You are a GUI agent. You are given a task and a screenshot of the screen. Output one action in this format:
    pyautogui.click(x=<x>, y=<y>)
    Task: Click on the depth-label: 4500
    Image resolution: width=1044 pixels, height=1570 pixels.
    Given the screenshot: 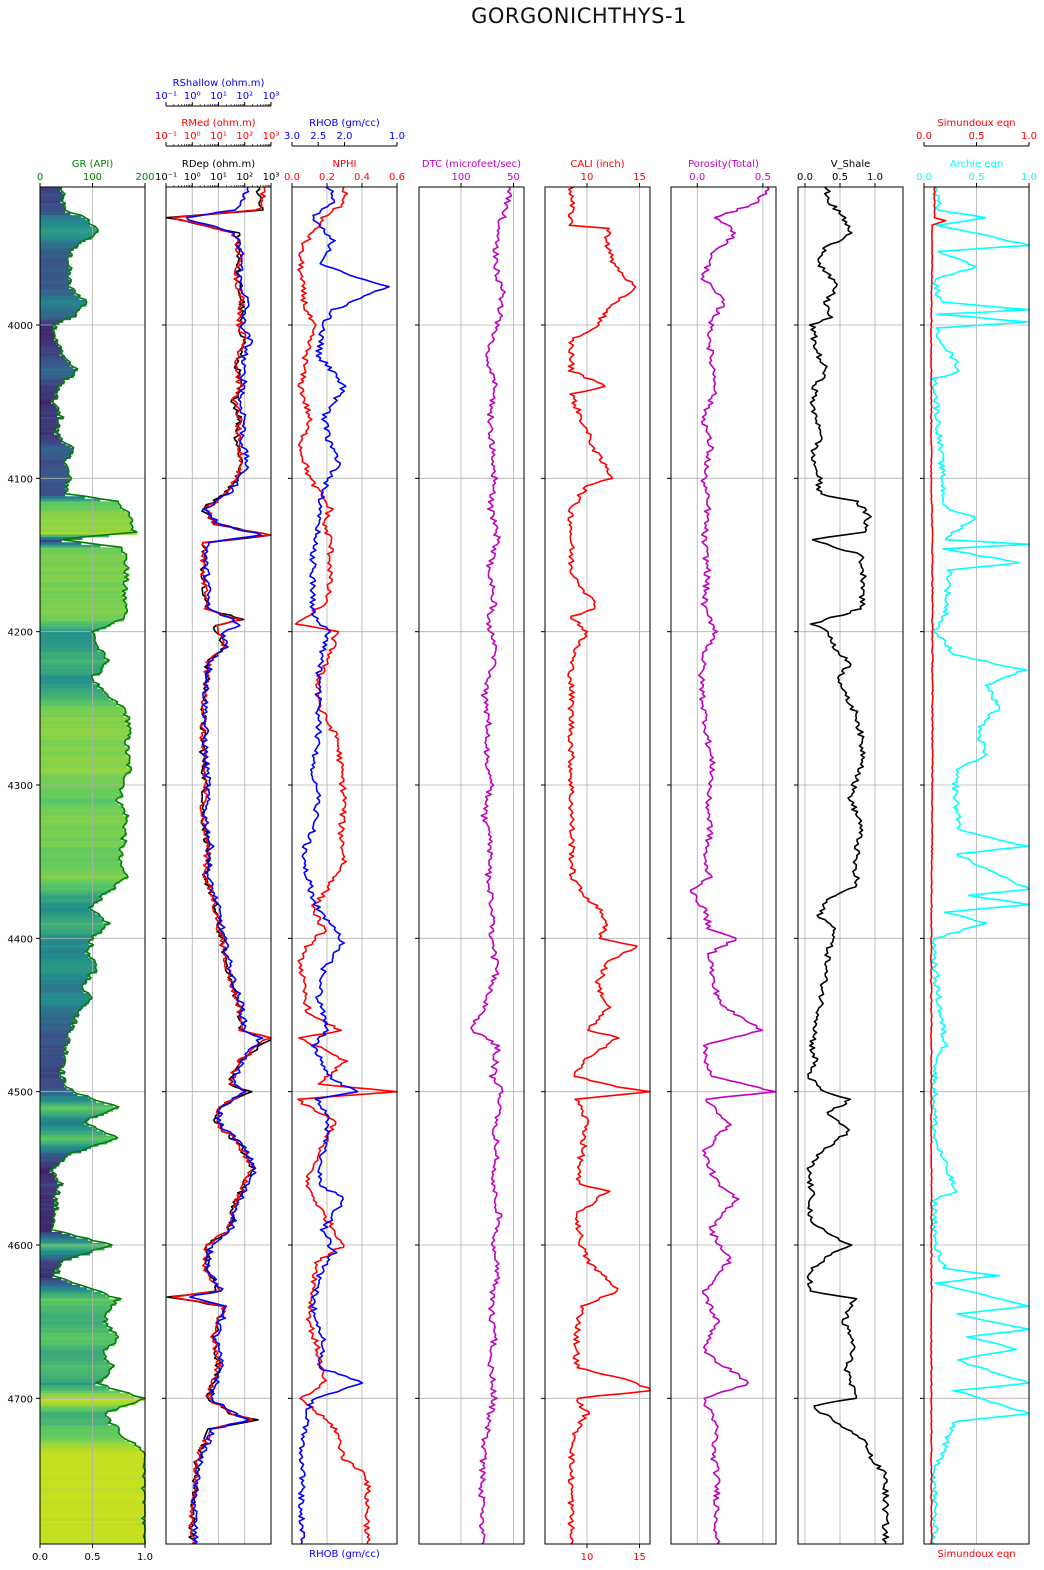 What is the action you would take?
    pyautogui.click(x=20, y=1093)
    